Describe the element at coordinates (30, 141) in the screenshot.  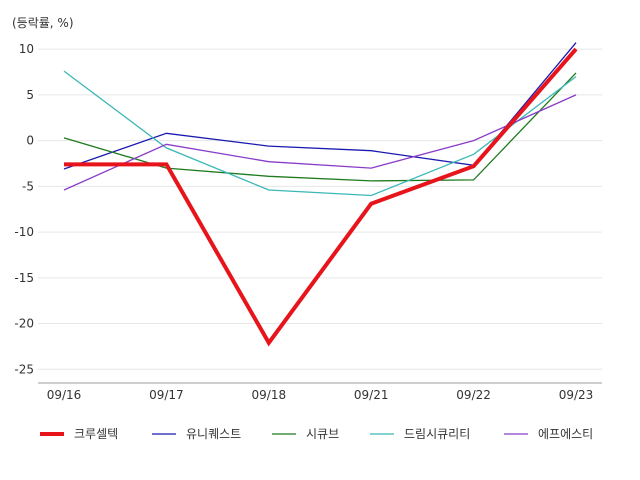
I see `y-tick-label-2: 0` at that location.